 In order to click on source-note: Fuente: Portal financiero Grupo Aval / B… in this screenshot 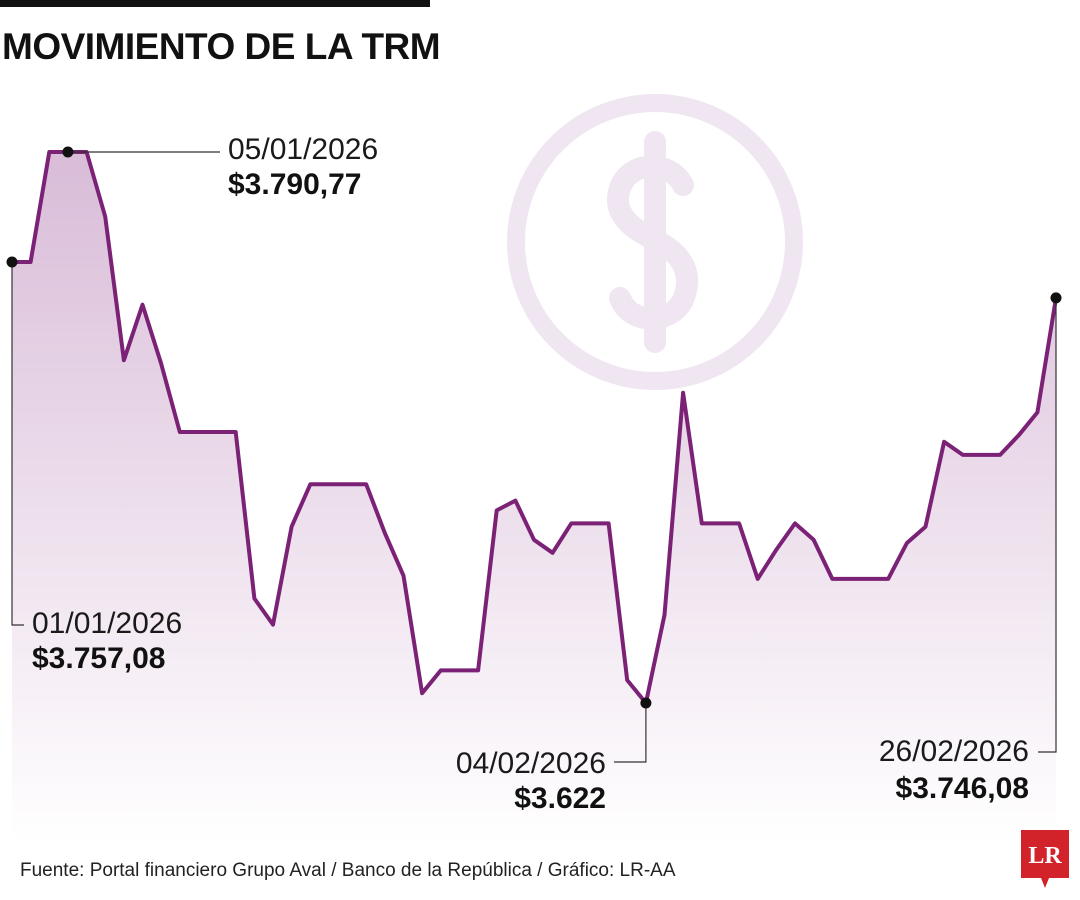, I will do `click(348, 870)`.